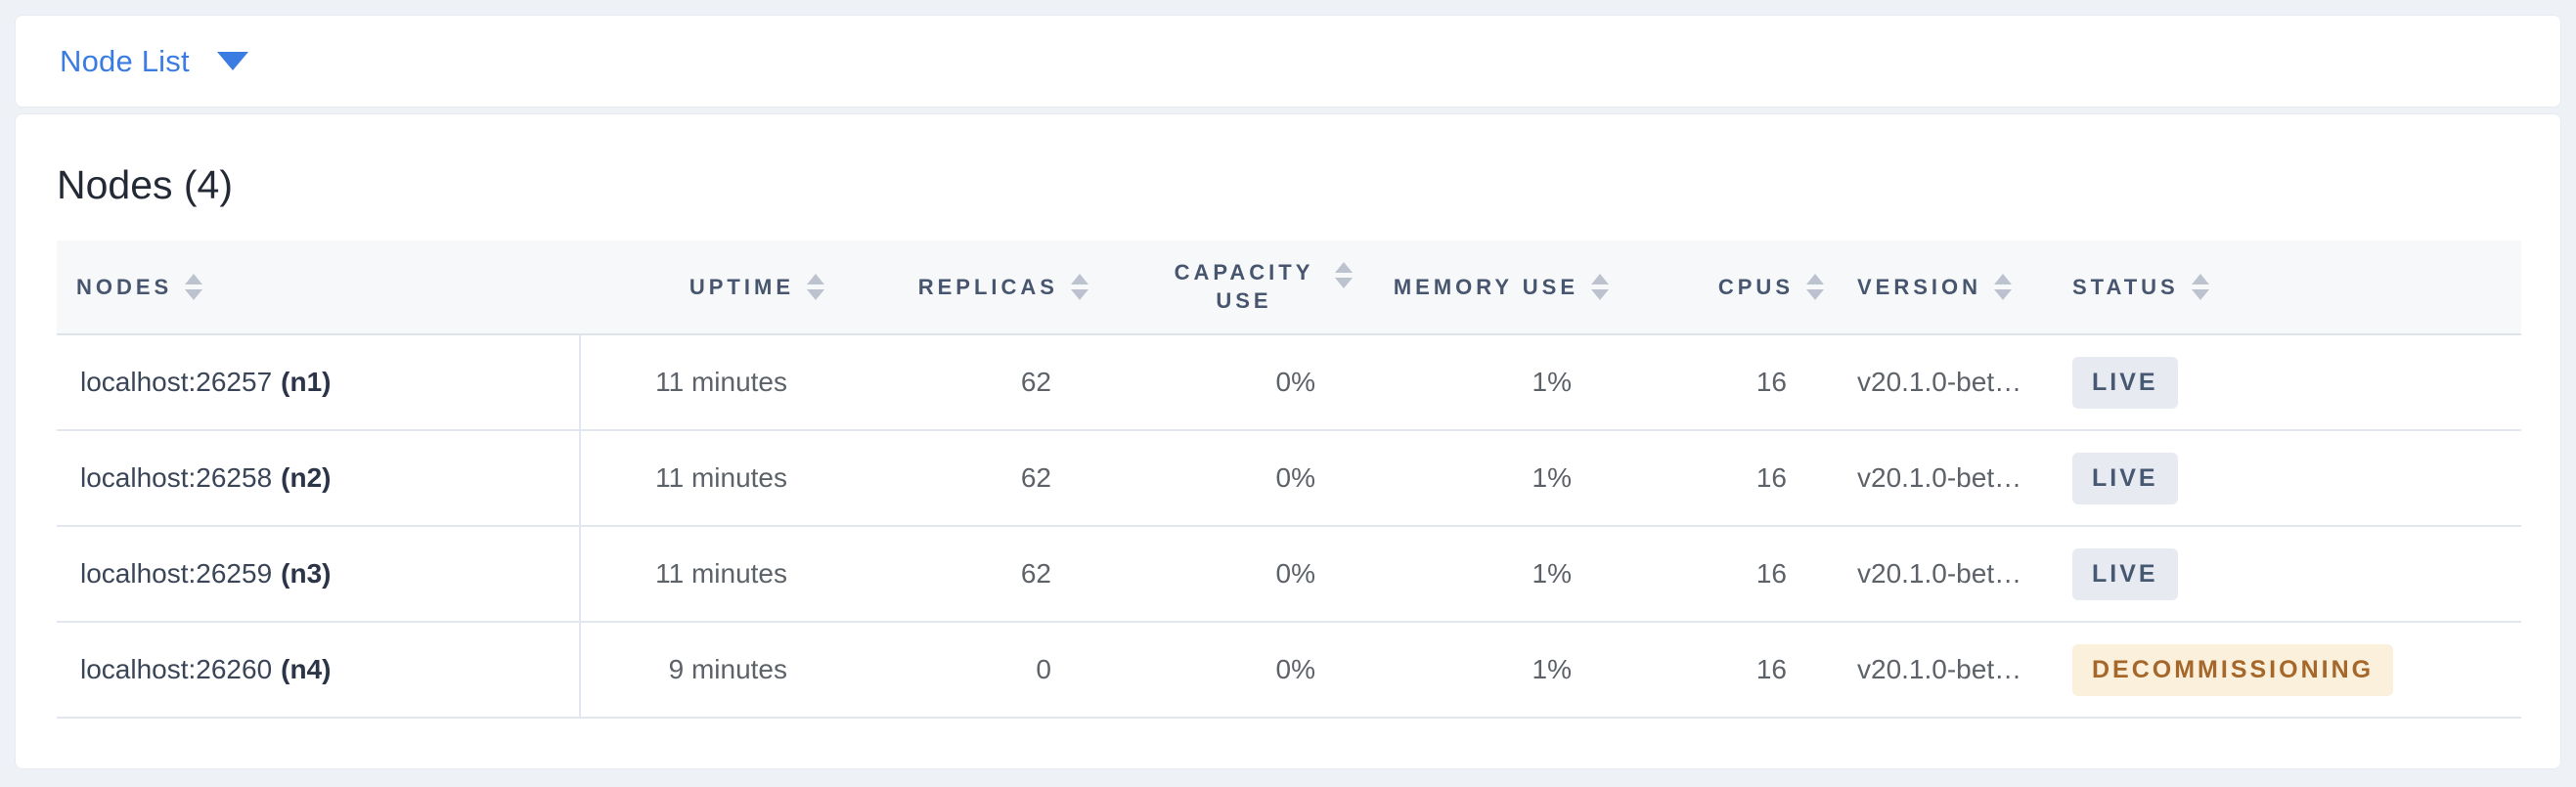 This screenshot has width=2576, height=787. I want to click on node-address-cell: localhost:26259 (n3), so click(319, 575).